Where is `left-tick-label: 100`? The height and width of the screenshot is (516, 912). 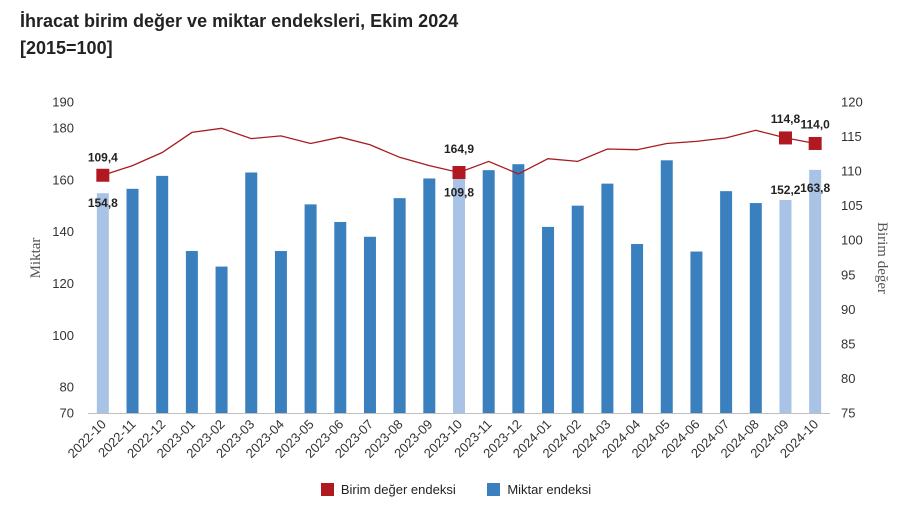 left-tick-label: 100 is located at coordinates (63, 335).